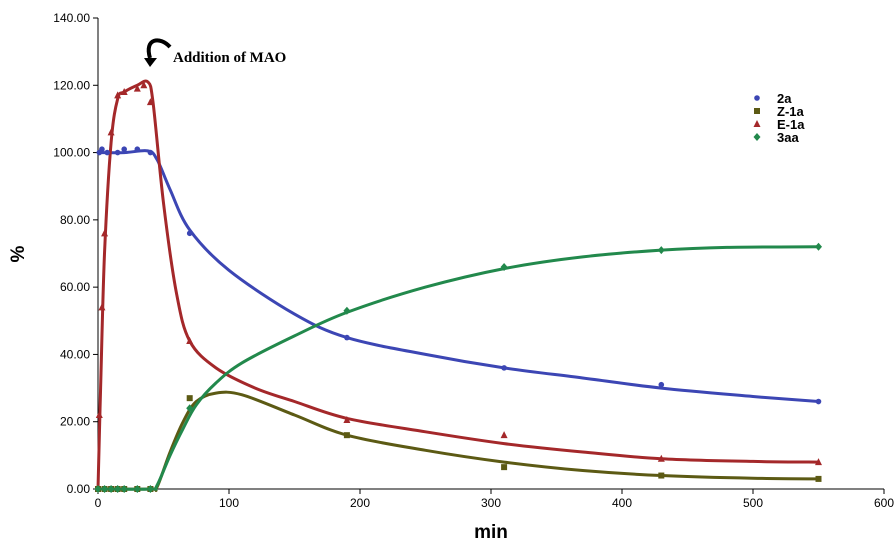  What do you see at coordinates (884, 503) in the screenshot?
I see `x-tick-label: 600` at bounding box center [884, 503].